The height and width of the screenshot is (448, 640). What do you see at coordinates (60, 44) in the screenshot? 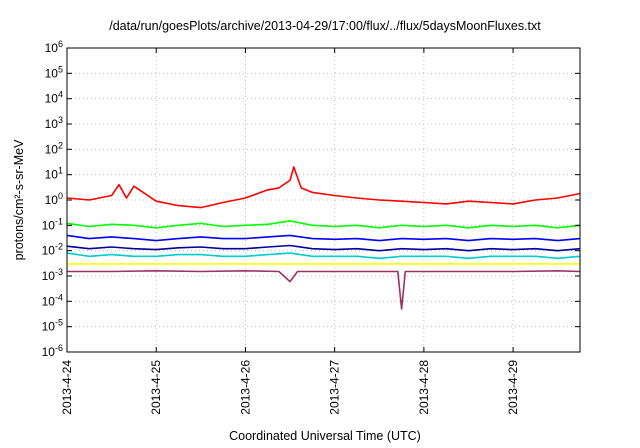
I see `y-tick-exponent: 6` at bounding box center [60, 44].